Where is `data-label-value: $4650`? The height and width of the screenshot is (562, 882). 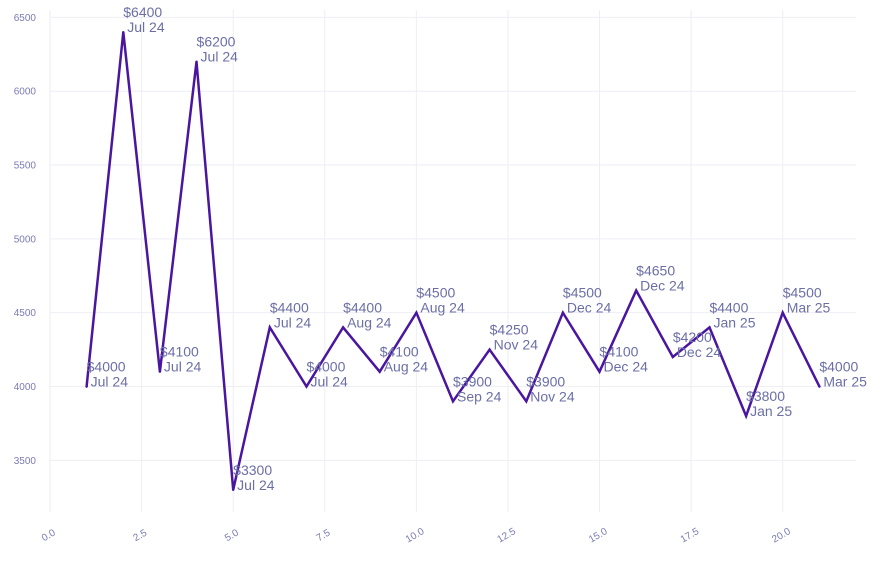 data-label-value: $4650 is located at coordinates (655, 271).